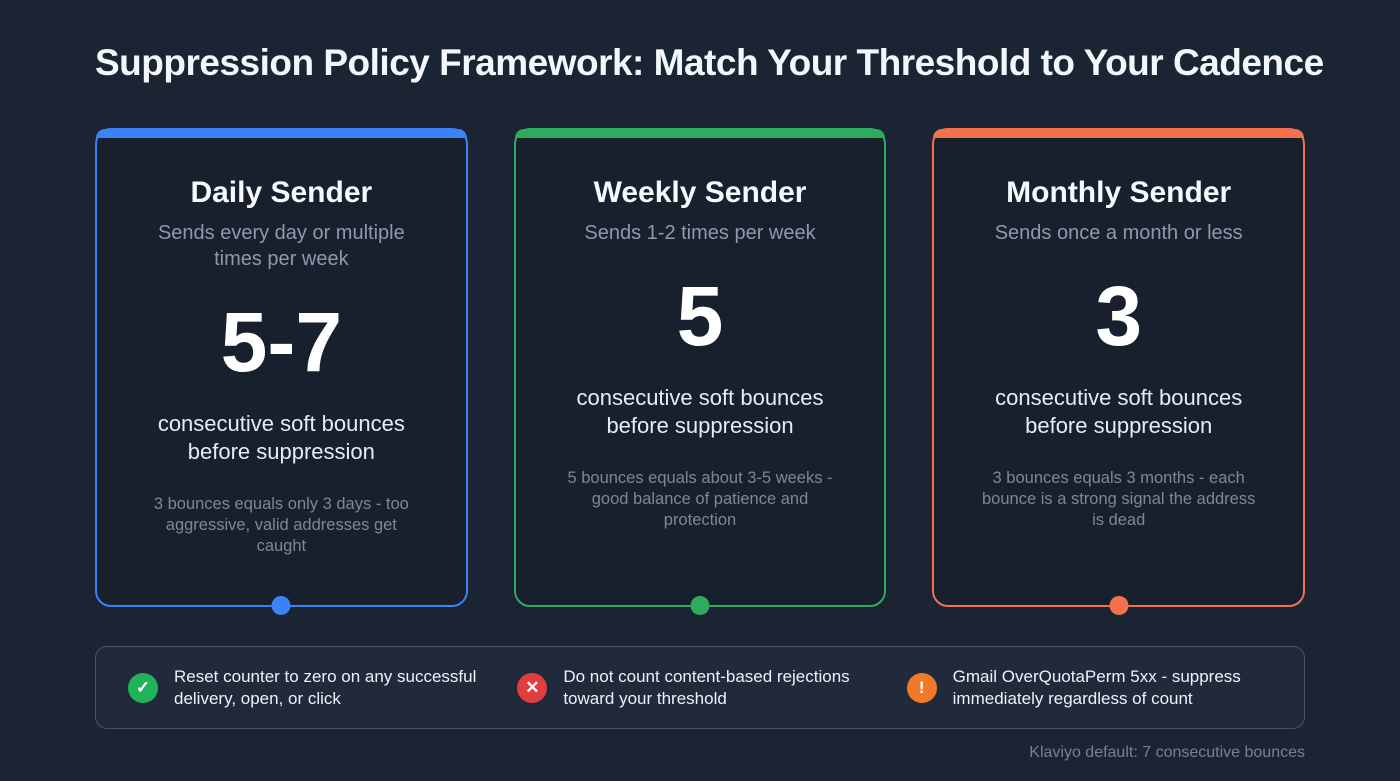 The width and height of the screenshot is (1400, 781). What do you see at coordinates (1119, 192) in the screenshot?
I see `card-title: Monthly Sender` at bounding box center [1119, 192].